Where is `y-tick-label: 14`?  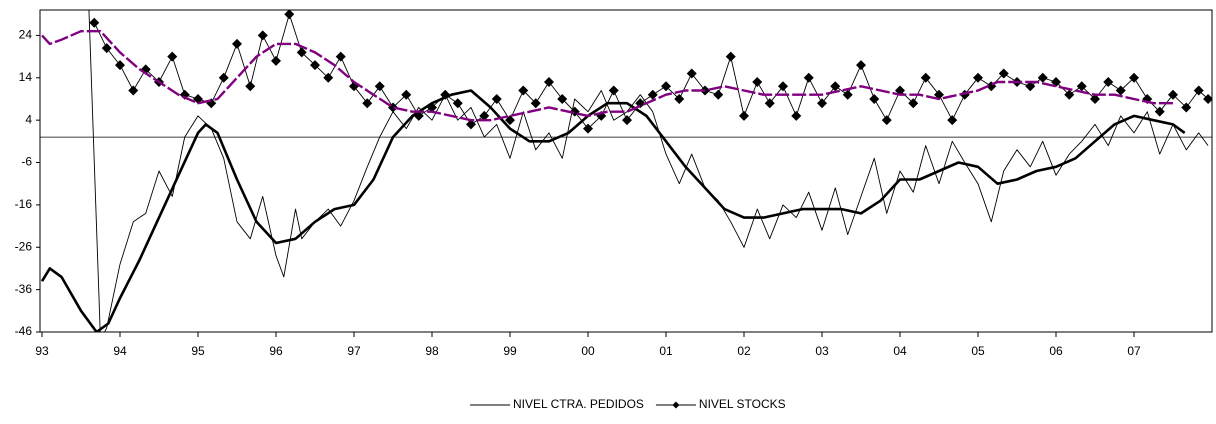 y-tick-label: 14 is located at coordinates (26, 77).